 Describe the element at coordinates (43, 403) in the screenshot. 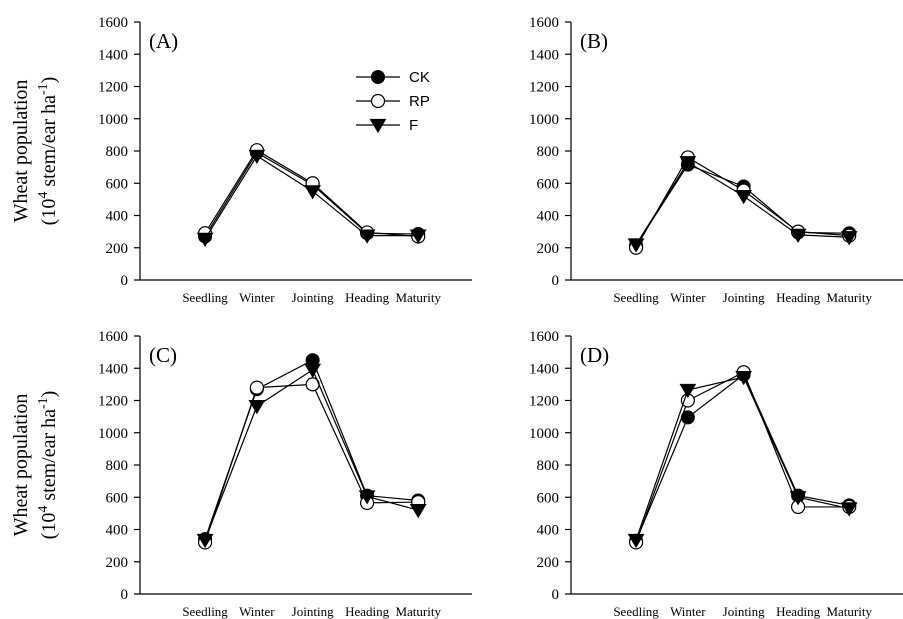

I see `y-title-superscript: -1` at that location.